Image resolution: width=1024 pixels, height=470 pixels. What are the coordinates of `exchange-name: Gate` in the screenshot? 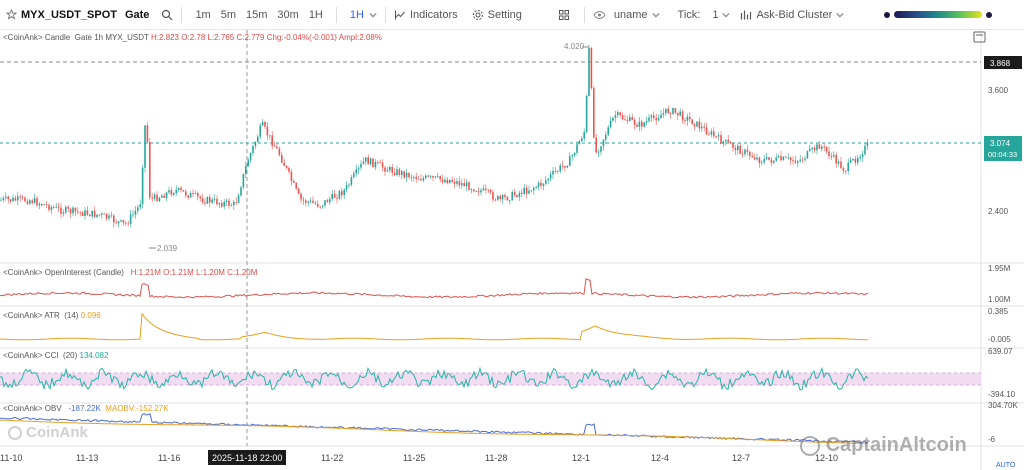 It's located at (137, 14).